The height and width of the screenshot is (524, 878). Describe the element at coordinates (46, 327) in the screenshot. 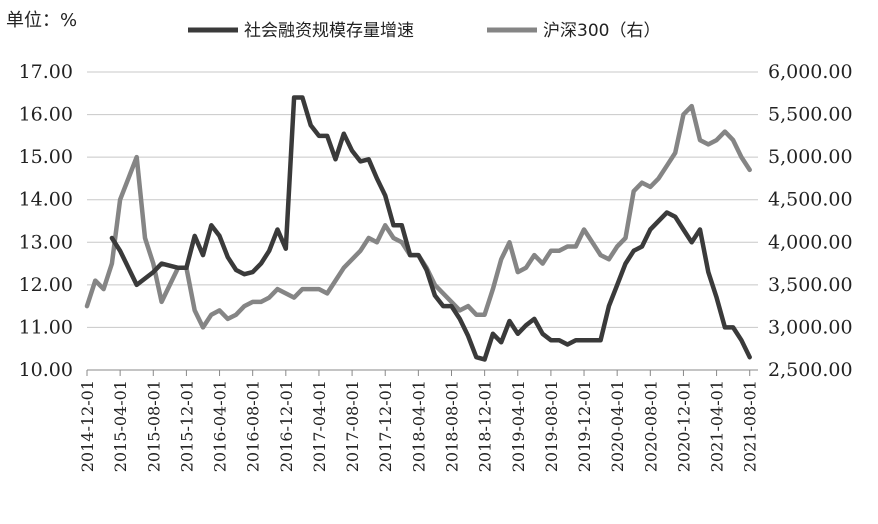

I see `y-left-tick-label: 11.00` at that location.